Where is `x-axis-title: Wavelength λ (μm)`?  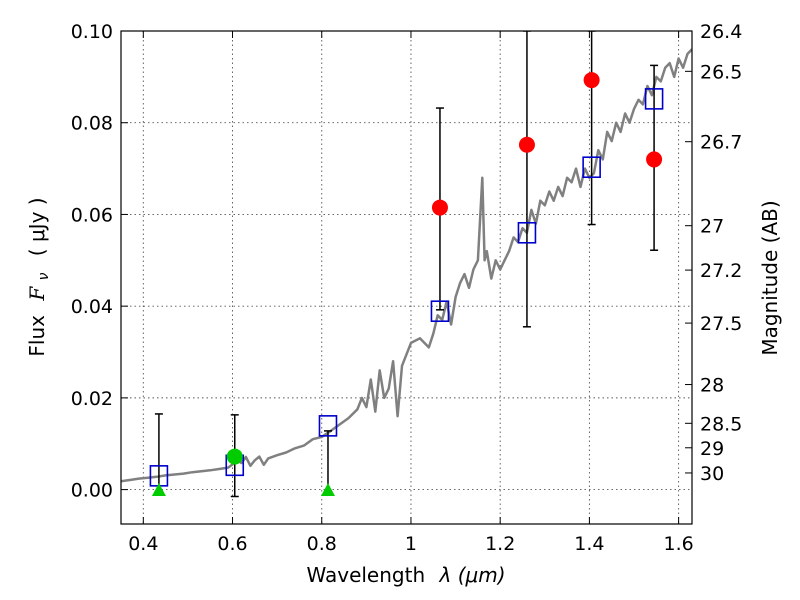 x-axis-title: Wavelength λ (μm) is located at coordinates (405, 575).